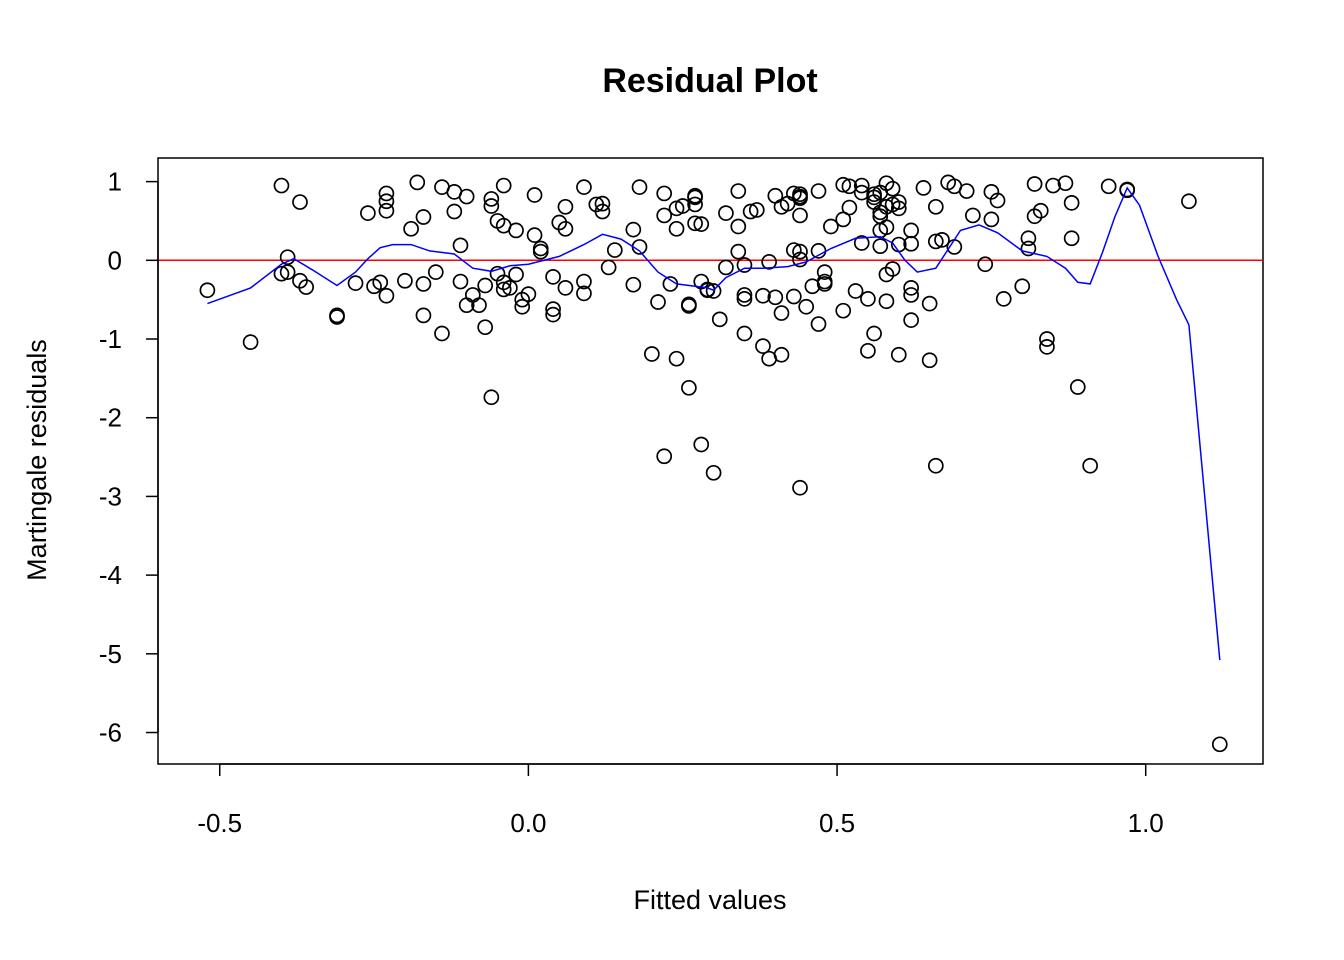 This screenshot has height=960, width=1344. I want to click on y-tick-label: -2, so click(110, 418).